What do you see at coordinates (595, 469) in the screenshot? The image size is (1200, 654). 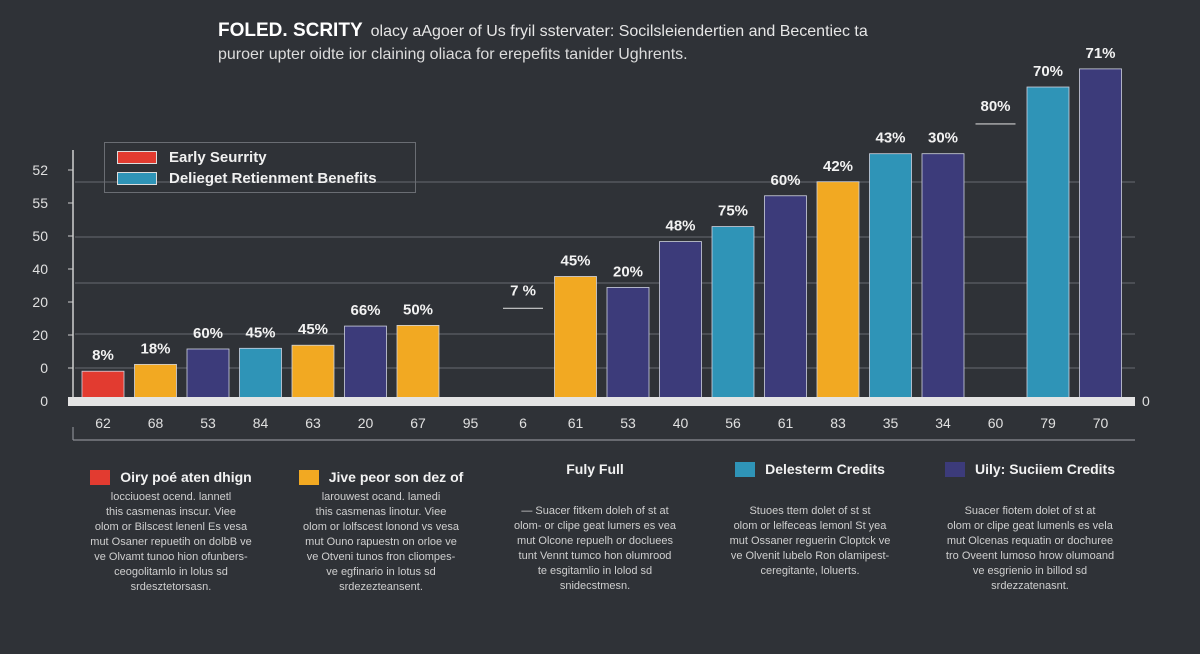 I see `note-title: Fuly Full` at bounding box center [595, 469].